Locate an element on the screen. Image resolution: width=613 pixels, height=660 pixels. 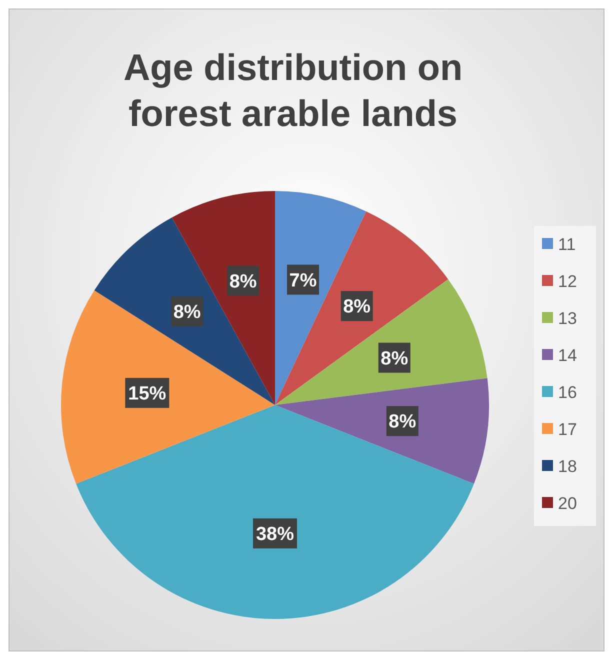
legend-label: 14 is located at coordinates (567, 355).